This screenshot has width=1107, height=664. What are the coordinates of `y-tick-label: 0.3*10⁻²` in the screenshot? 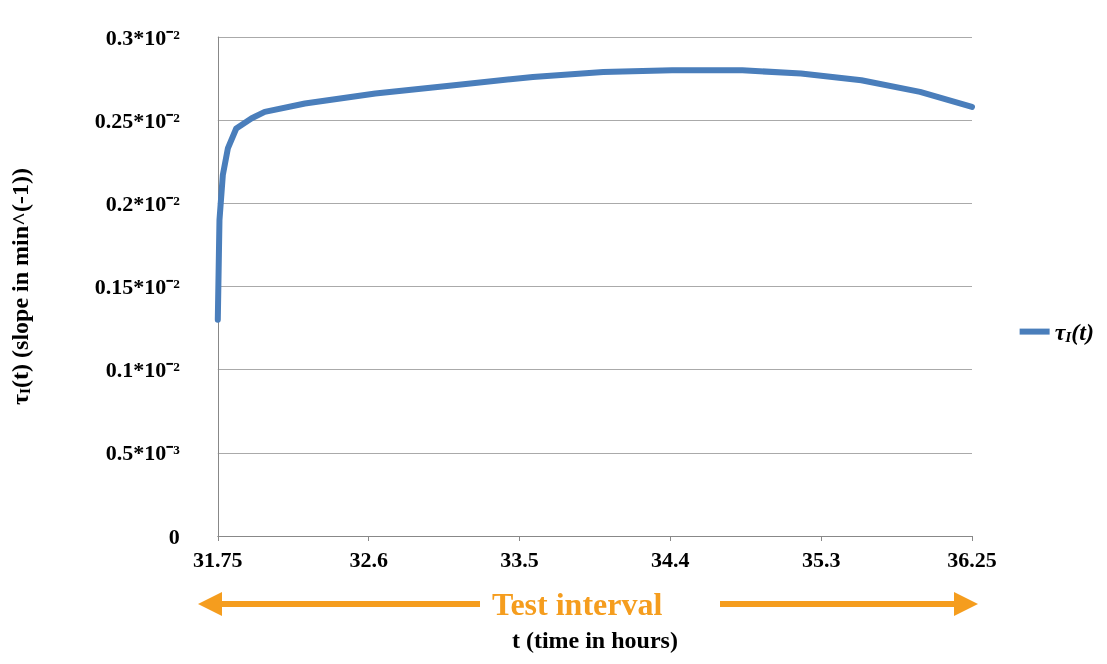 It's located at (143, 37).